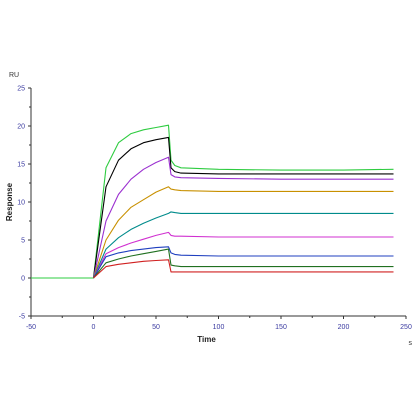 This screenshot has width=416, height=416. I want to click on y-tick-label: 15, so click(21, 165).